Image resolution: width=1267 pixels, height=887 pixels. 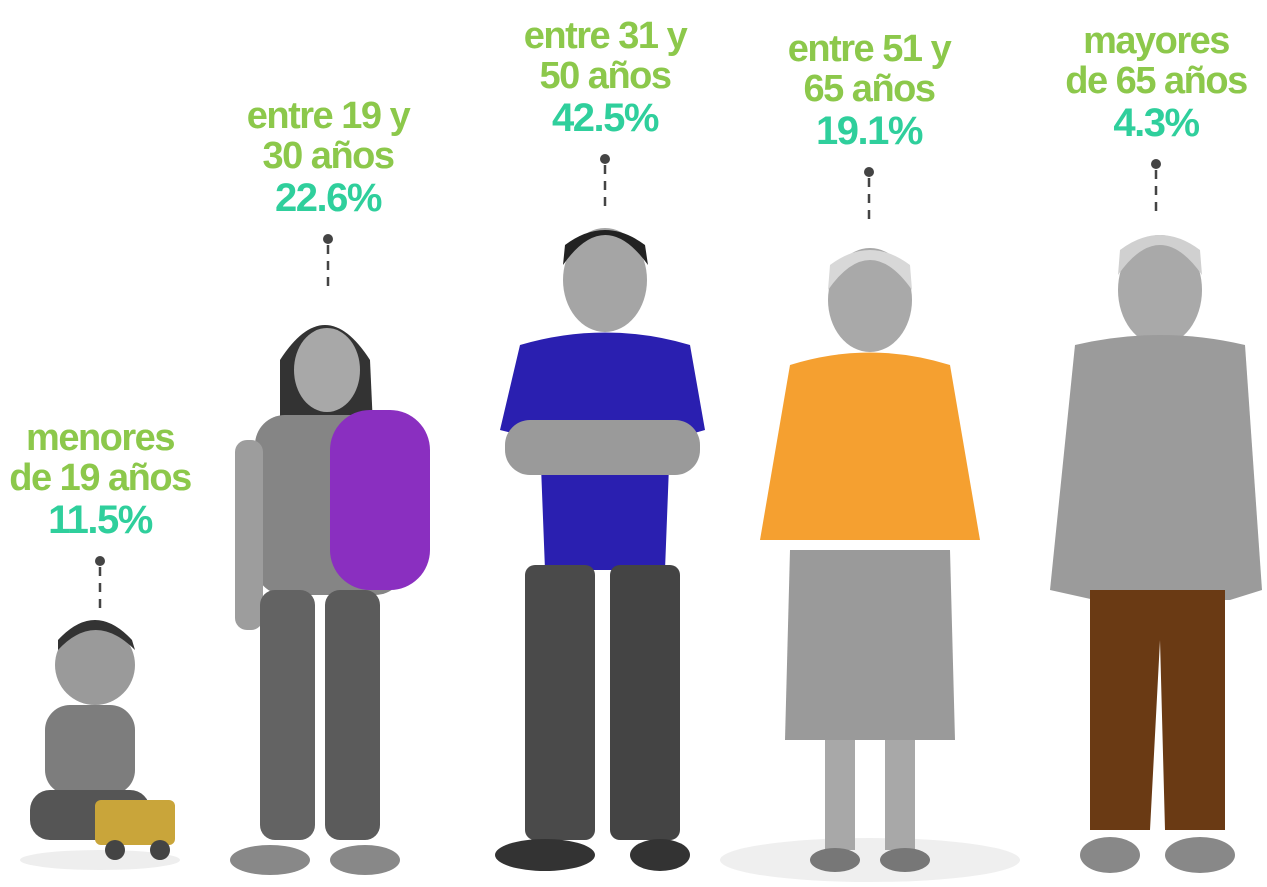 I want to click on group-label: 30 años, so click(x=327, y=156).